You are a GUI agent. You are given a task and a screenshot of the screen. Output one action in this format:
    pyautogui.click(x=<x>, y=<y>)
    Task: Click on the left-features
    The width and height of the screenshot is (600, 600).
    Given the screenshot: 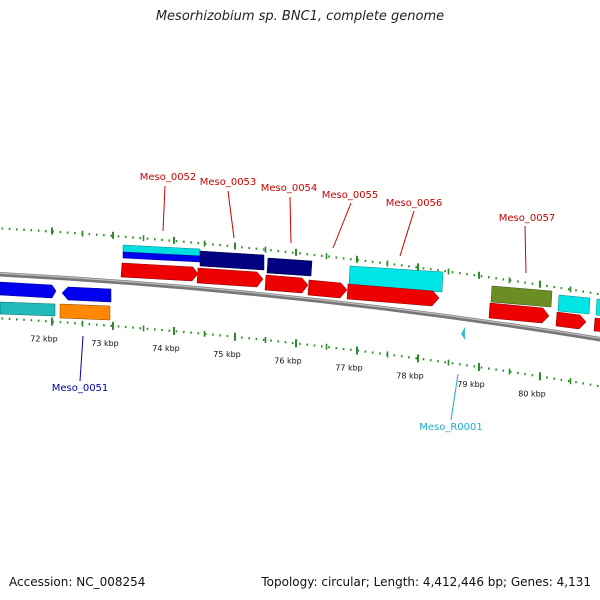 What is the action you would take?
    pyautogui.click(x=56, y=301)
    